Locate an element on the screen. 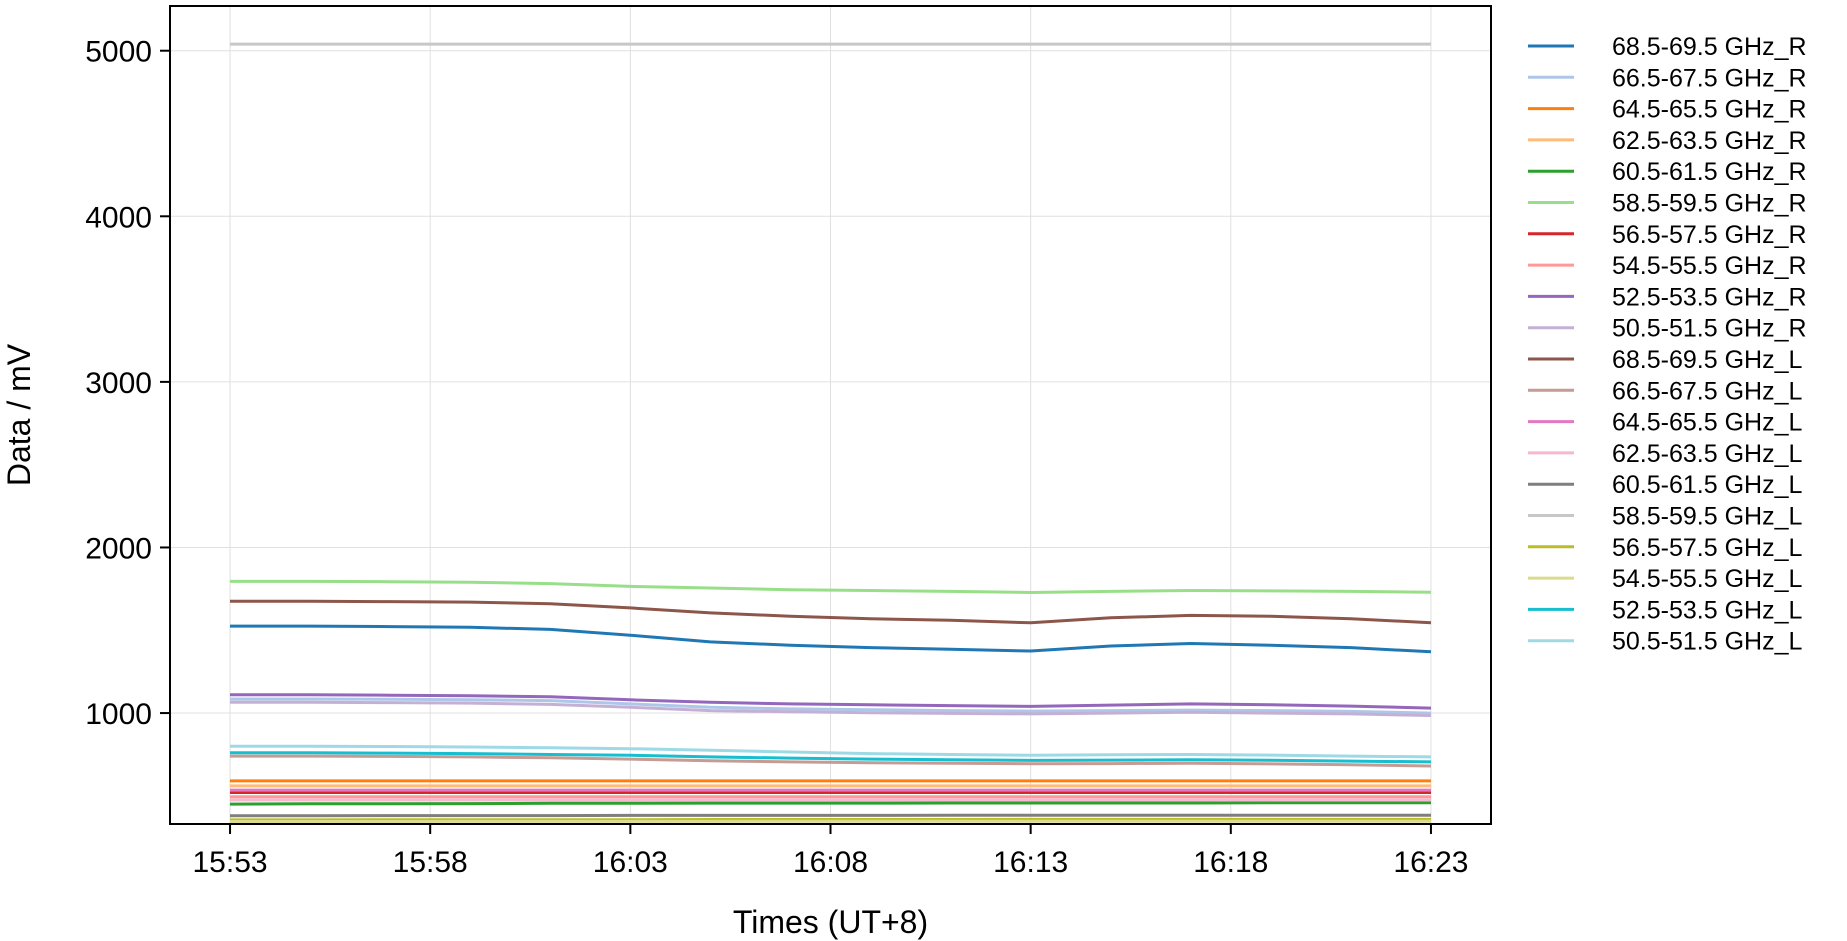 Image resolution: width=1847 pixels, height=941 pixels. legend-entry: 66.5-67.5 GHz_R is located at coordinates (1667, 78).